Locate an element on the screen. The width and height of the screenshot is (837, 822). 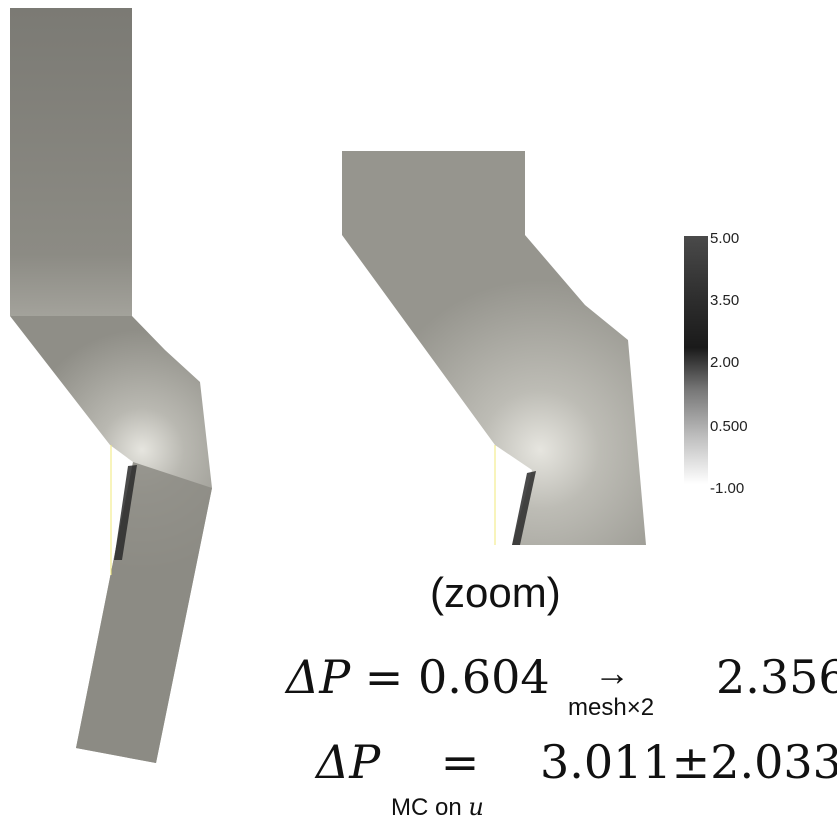
equation-monte-carlo: ΔP = 3.011±2.033 is located at coordinates (576, 762).